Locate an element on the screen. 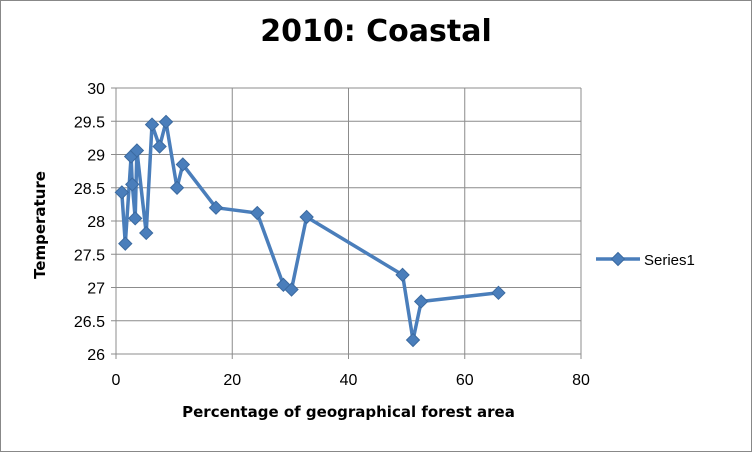 This screenshot has width=752, height=452. y-tick-label: 28.5 is located at coordinates (89, 189).